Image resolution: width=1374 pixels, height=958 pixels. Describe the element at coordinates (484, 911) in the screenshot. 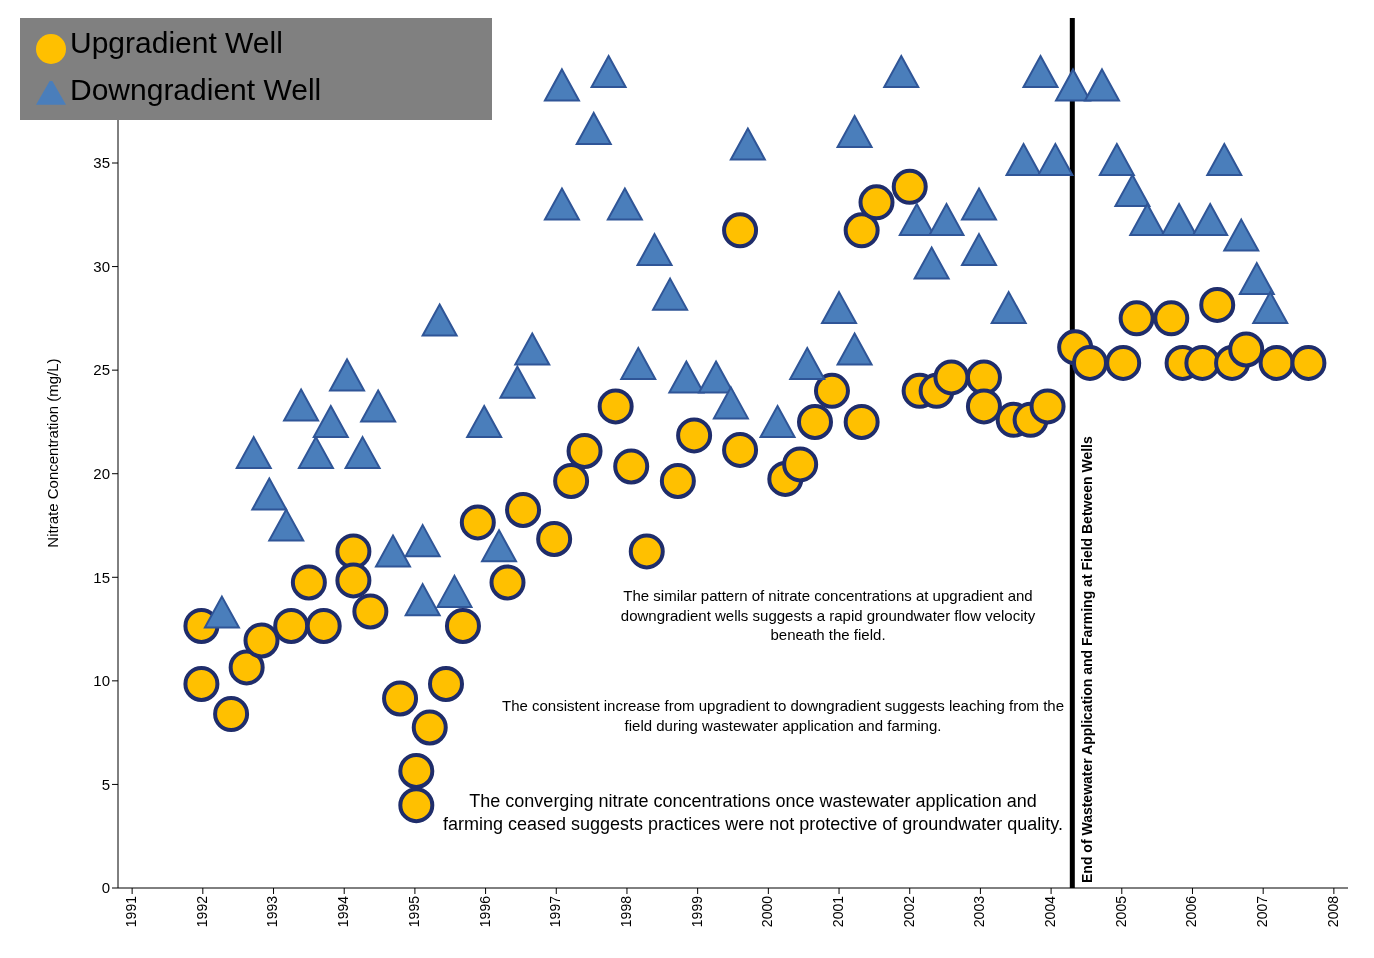

I see `x-tick-label: 1996` at that location.